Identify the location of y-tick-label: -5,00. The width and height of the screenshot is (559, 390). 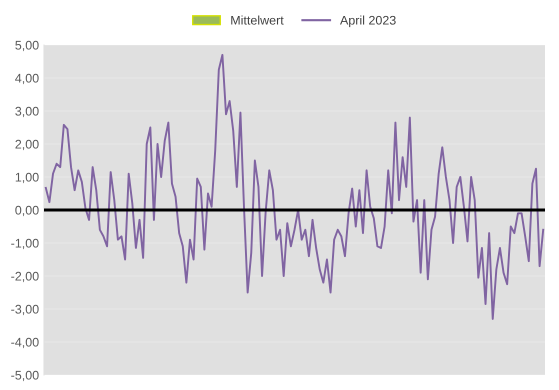
(25, 376).